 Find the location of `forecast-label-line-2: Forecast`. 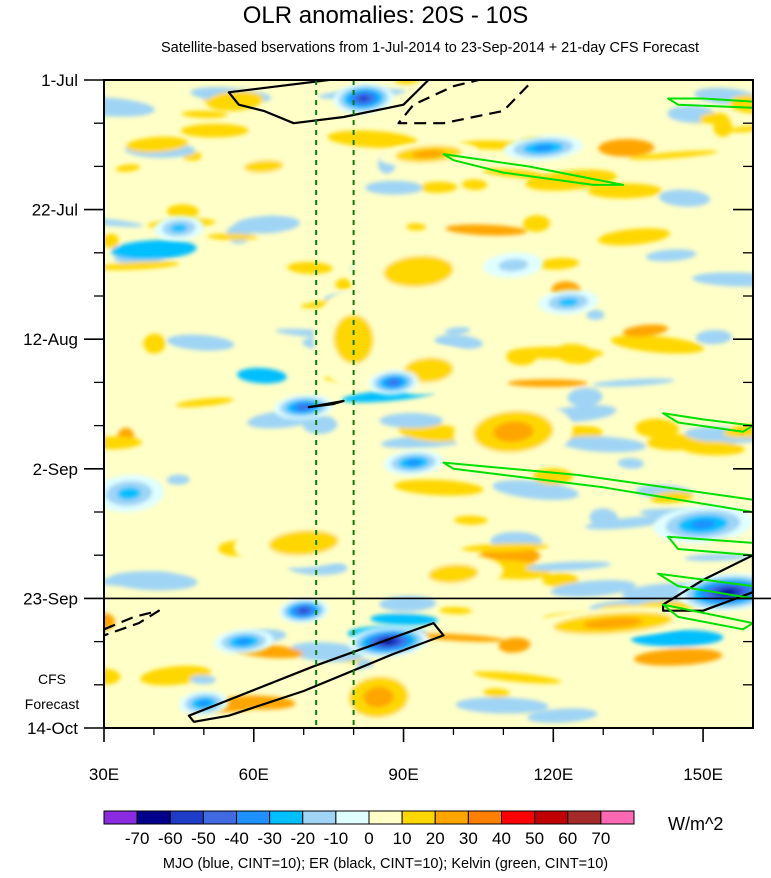

forecast-label-line-2: Forecast is located at coordinates (52, 704).